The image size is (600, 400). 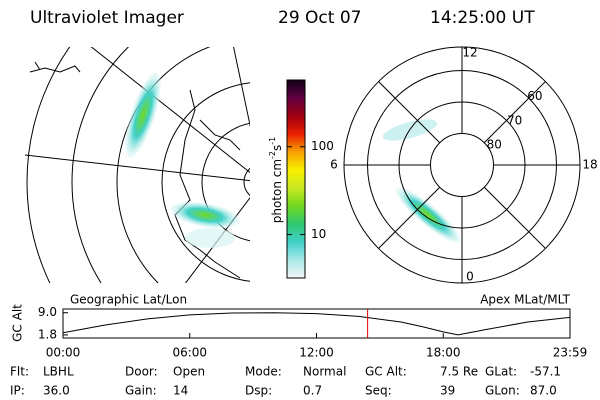 I want to click on mlt-label: 0, so click(x=470, y=277).